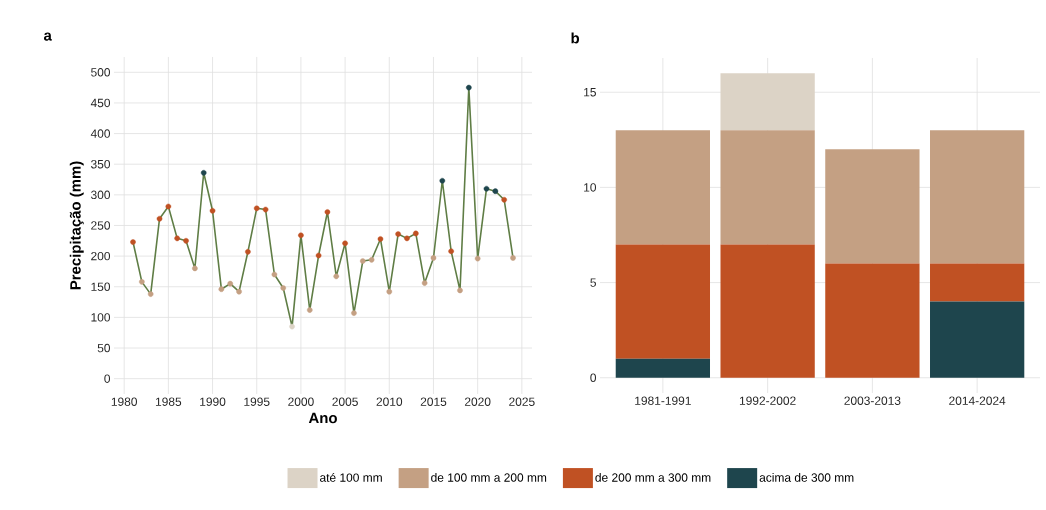  I want to click on y-tick-label: 400, so click(100, 133).